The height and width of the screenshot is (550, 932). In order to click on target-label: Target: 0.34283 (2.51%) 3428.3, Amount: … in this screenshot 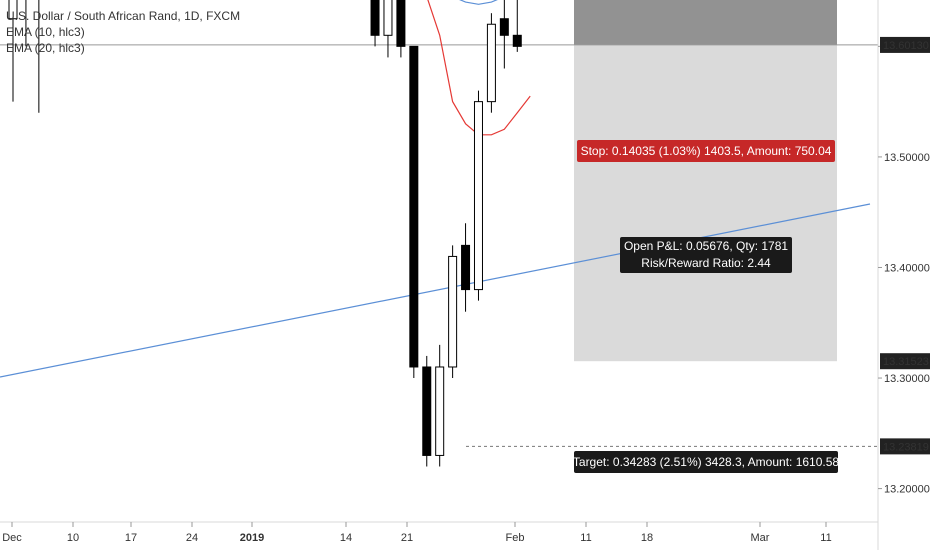, I will do `click(706, 462)`.